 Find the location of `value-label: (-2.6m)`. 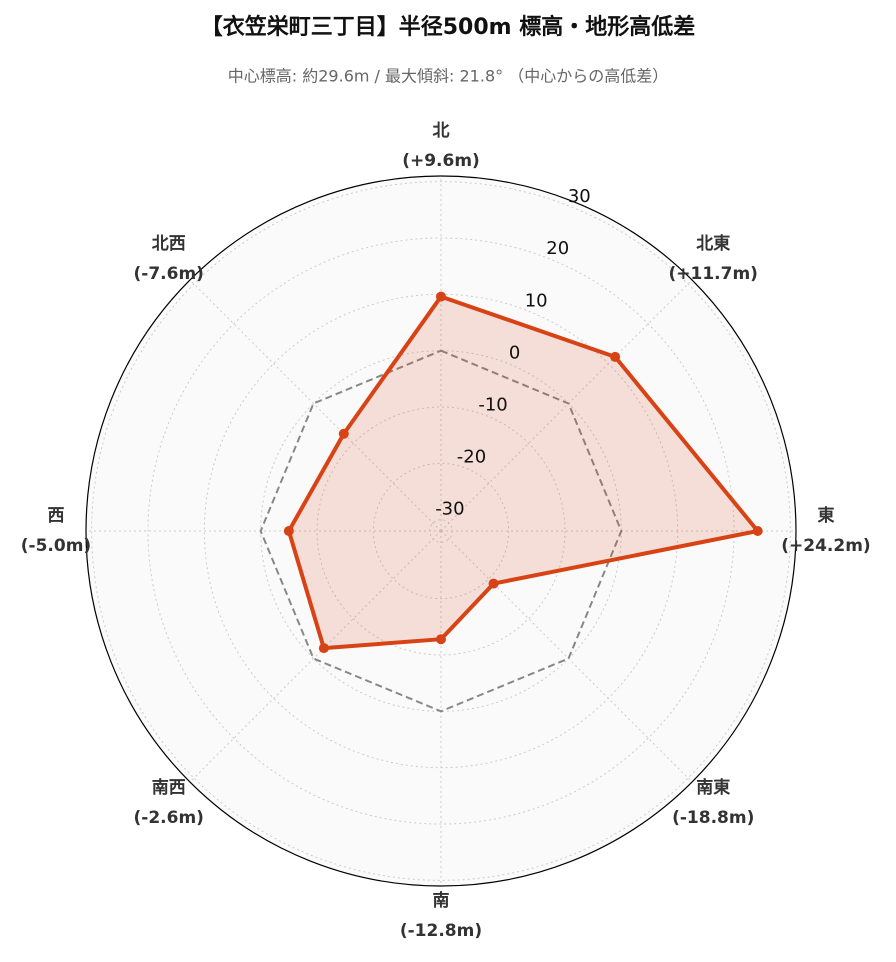

value-label: (-2.6m) is located at coordinates (169, 818).